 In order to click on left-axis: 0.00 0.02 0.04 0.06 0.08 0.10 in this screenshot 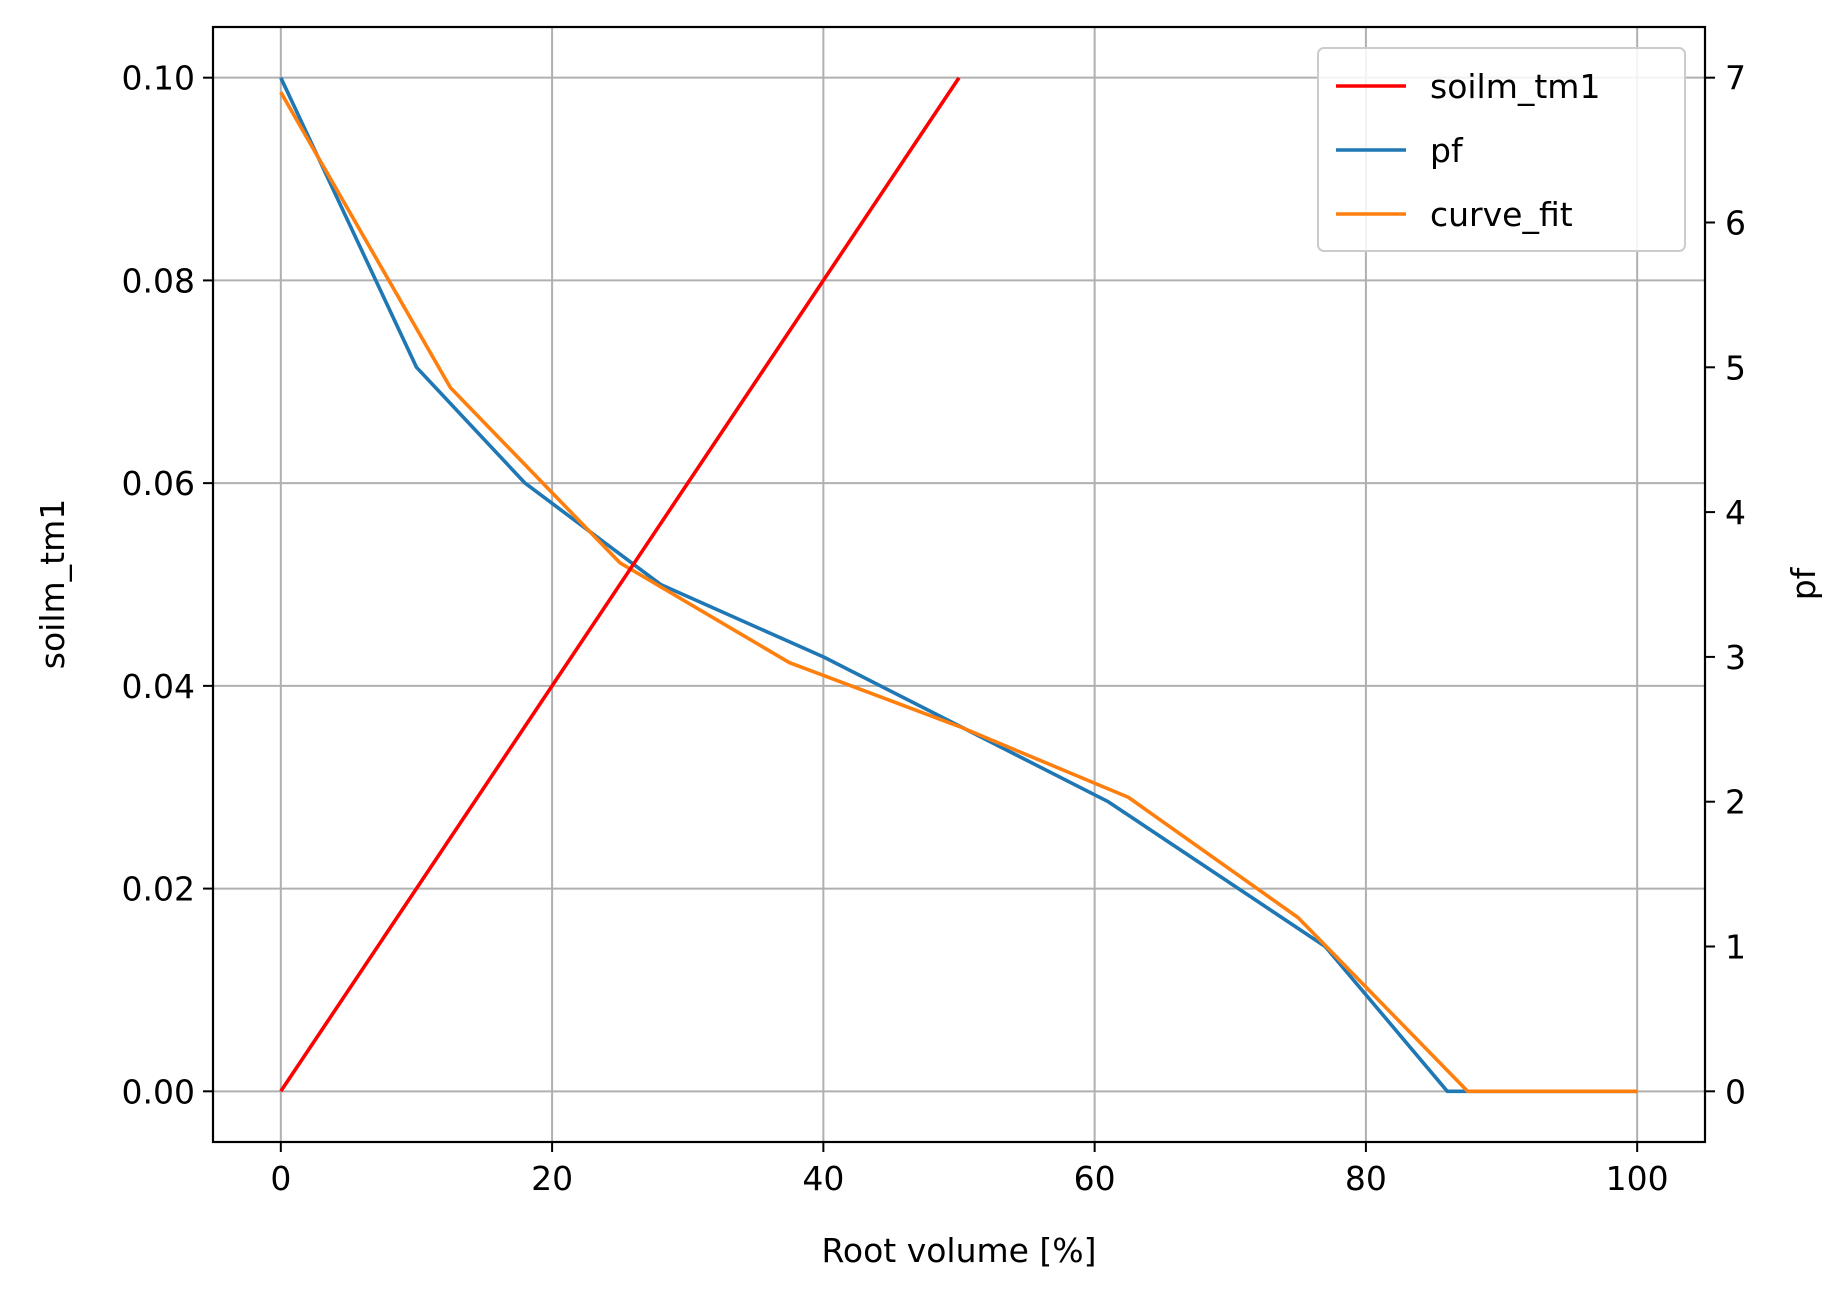, I will do `click(167, 585)`.